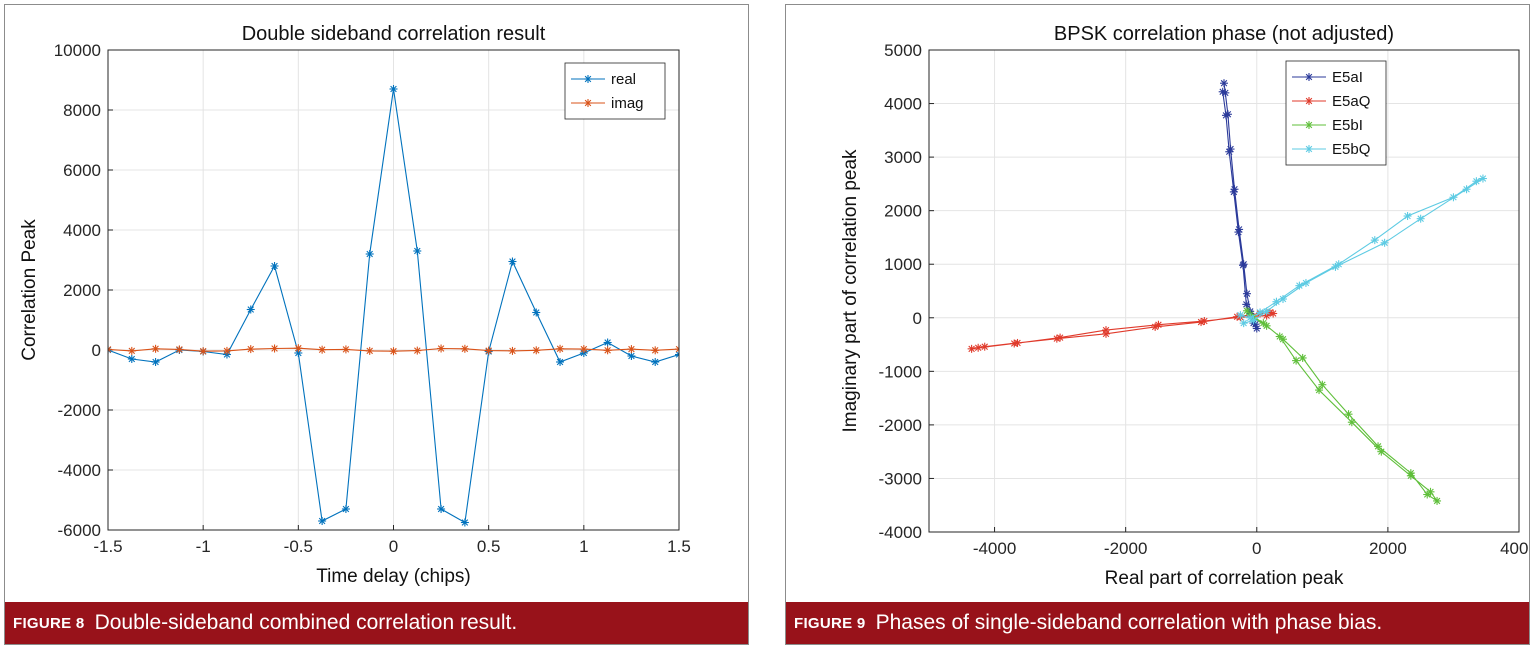  I want to click on y-tick-label: -3000, so click(900, 478).